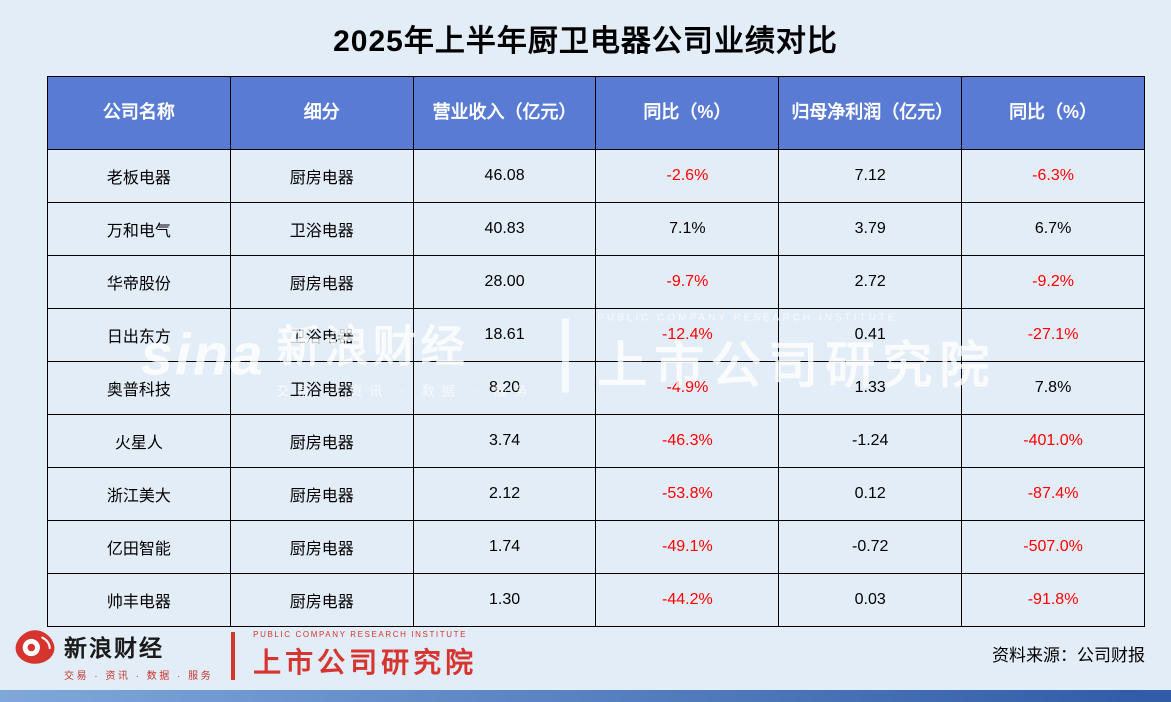 The image size is (1171, 702). I want to click on cell-company: 帅丰电器, so click(139, 600).